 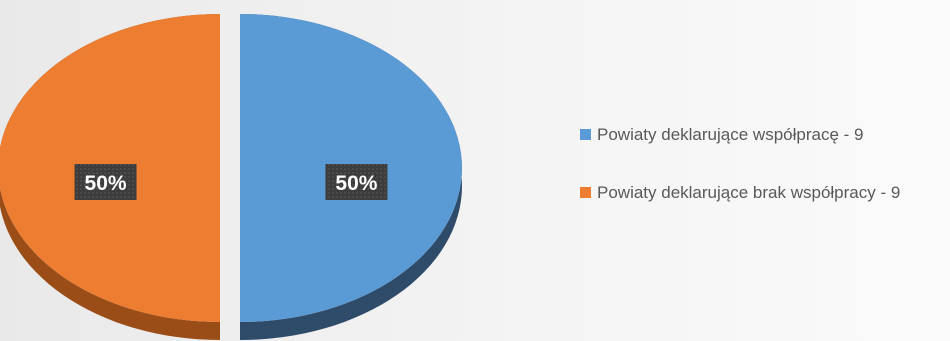 I want to click on legend-label-no-cooperation: Powiaty deklarujące brak współpracy - 9, so click(x=749, y=192).